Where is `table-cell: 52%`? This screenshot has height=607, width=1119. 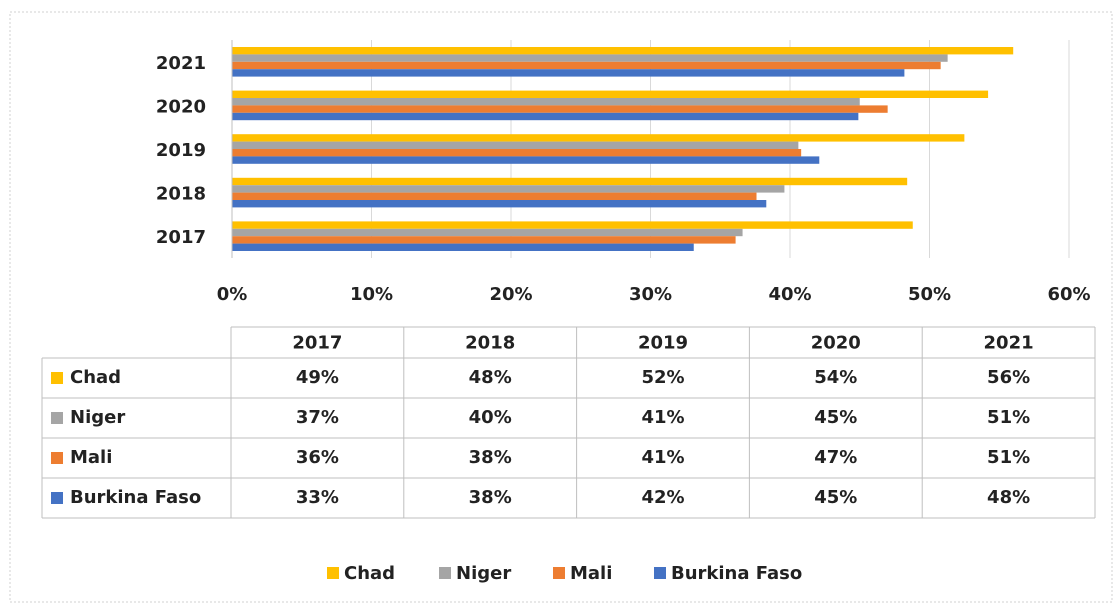 table-cell: 52% is located at coordinates (662, 377).